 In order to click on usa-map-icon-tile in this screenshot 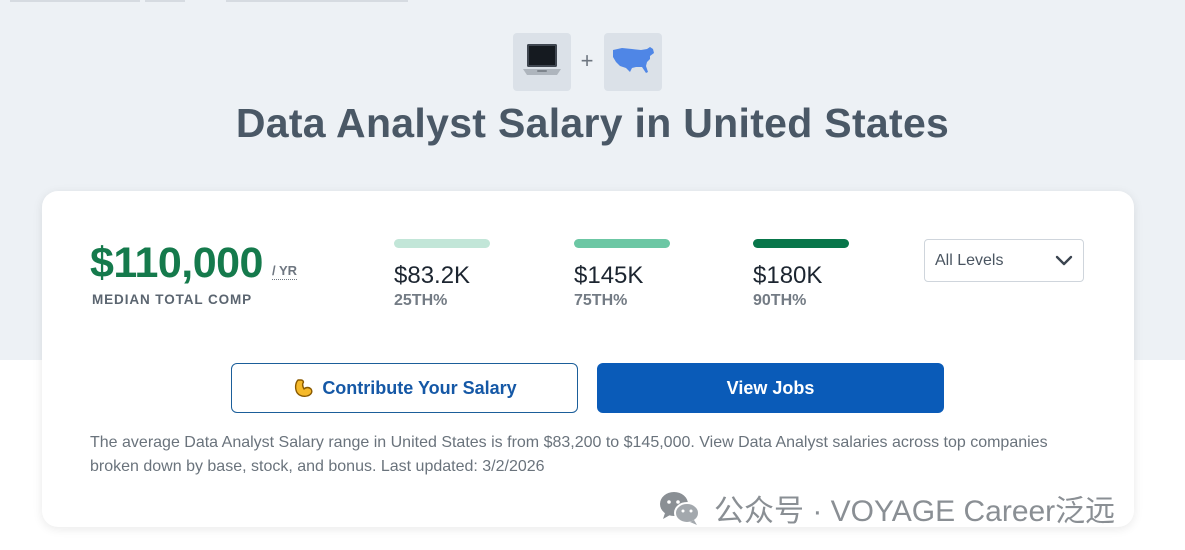, I will do `click(633, 62)`.